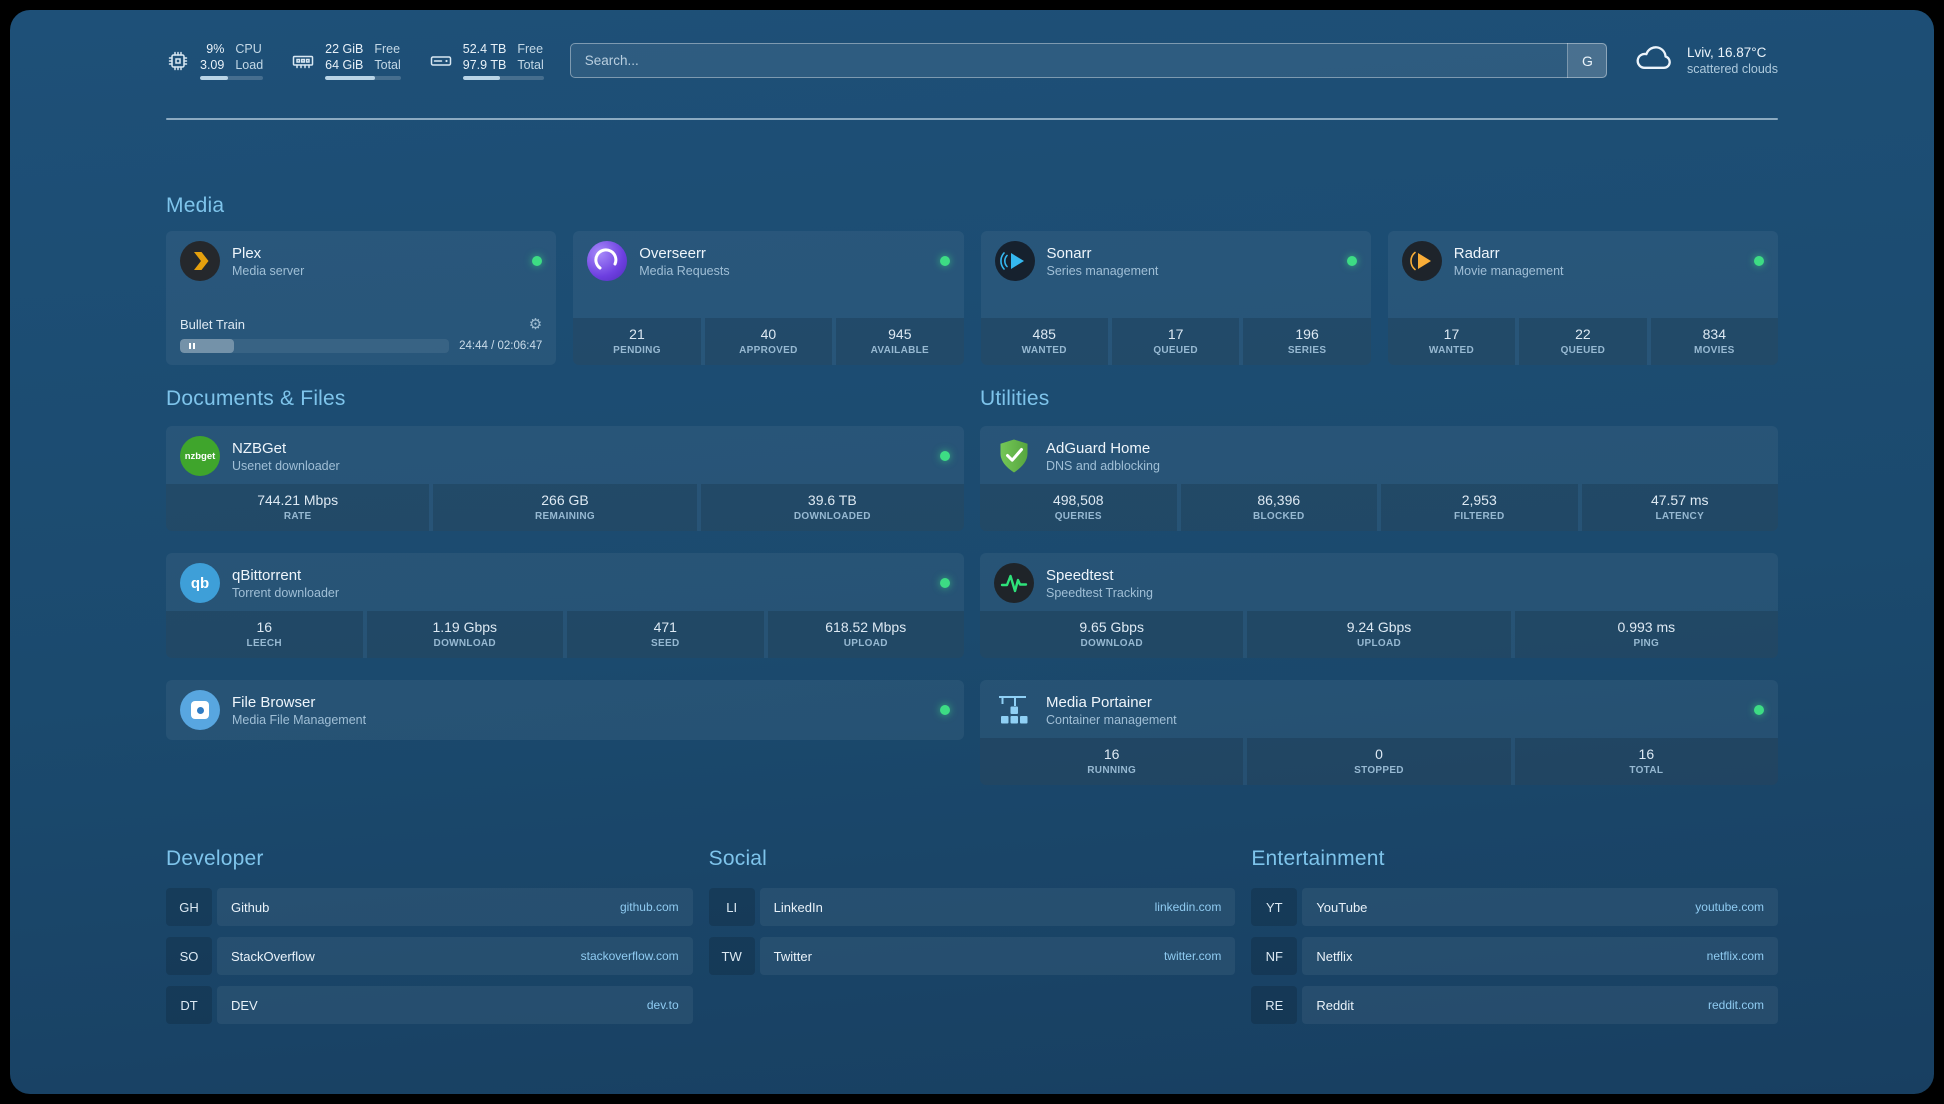 This screenshot has width=1944, height=1104. I want to click on pause-icon, so click(190, 346).